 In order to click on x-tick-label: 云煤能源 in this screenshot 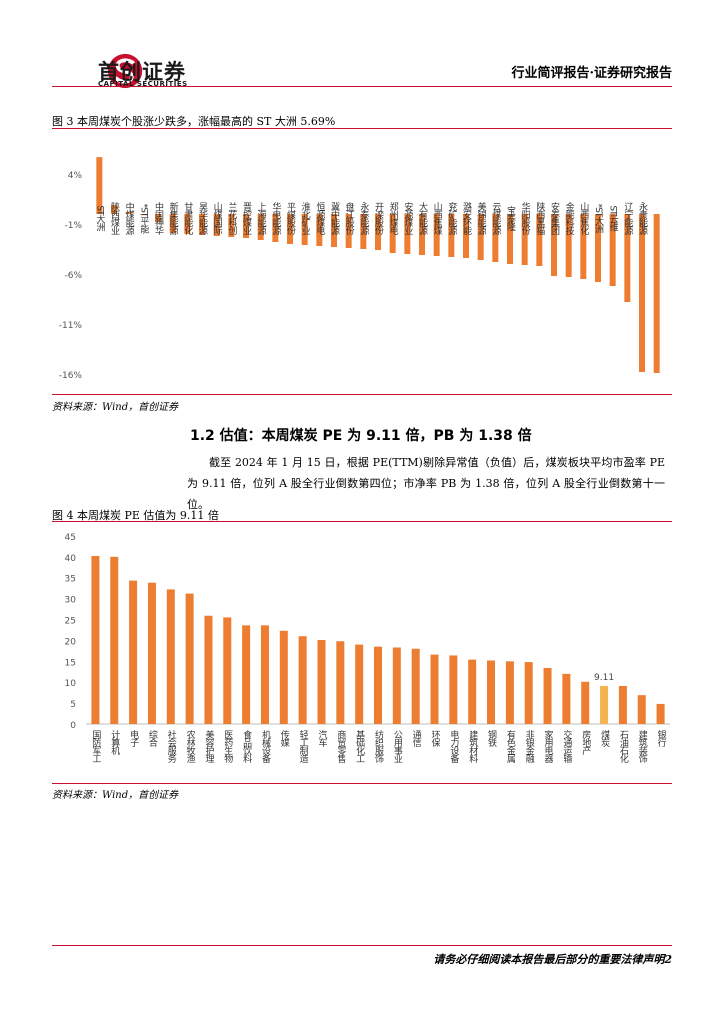, I will do `click(495, 219)`.